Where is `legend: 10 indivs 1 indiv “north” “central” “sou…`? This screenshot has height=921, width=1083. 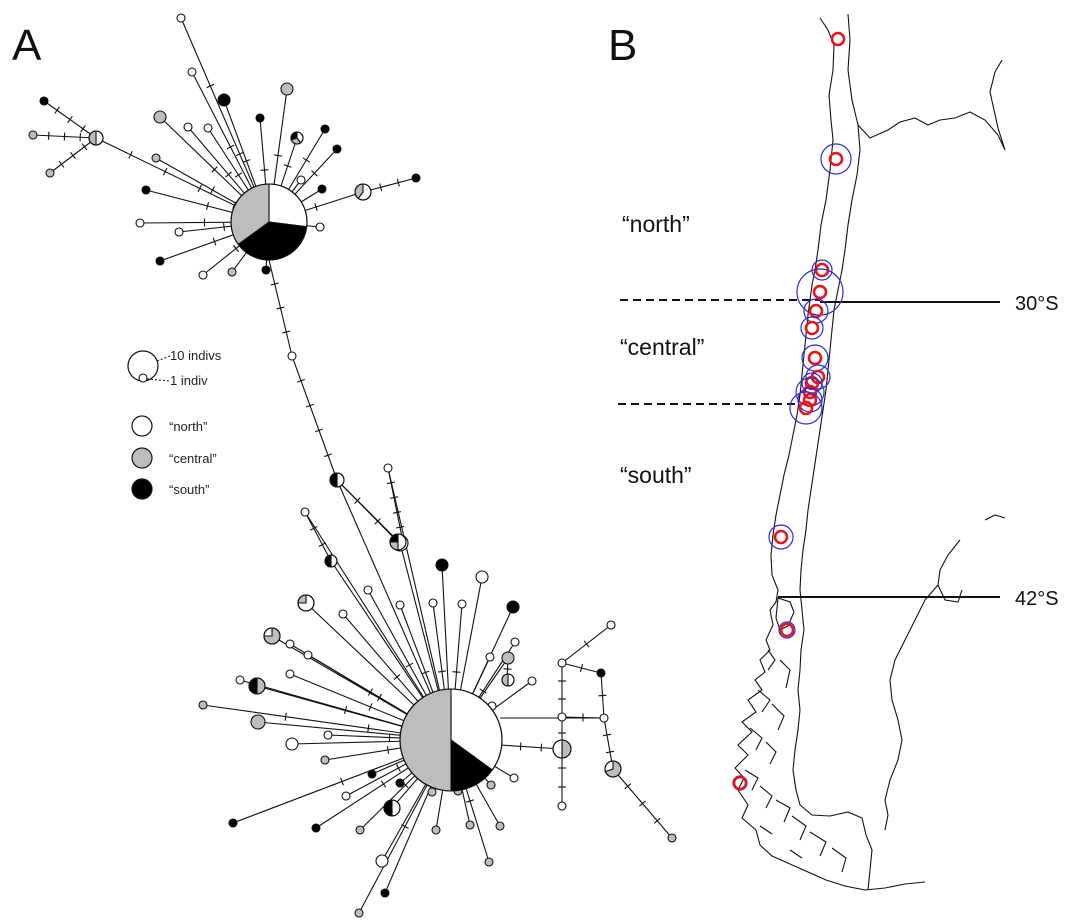 legend: 10 indivs 1 indiv “north” “central” “sou… is located at coordinates (174, 424).